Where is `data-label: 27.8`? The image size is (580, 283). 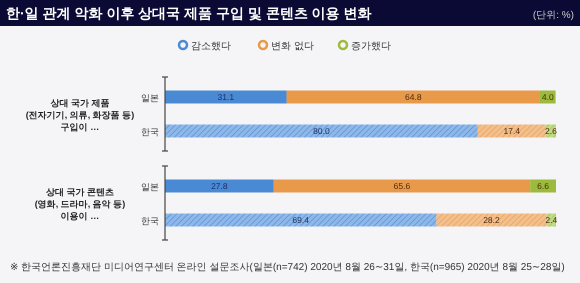
data-label: 27.8 is located at coordinates (219, 186).